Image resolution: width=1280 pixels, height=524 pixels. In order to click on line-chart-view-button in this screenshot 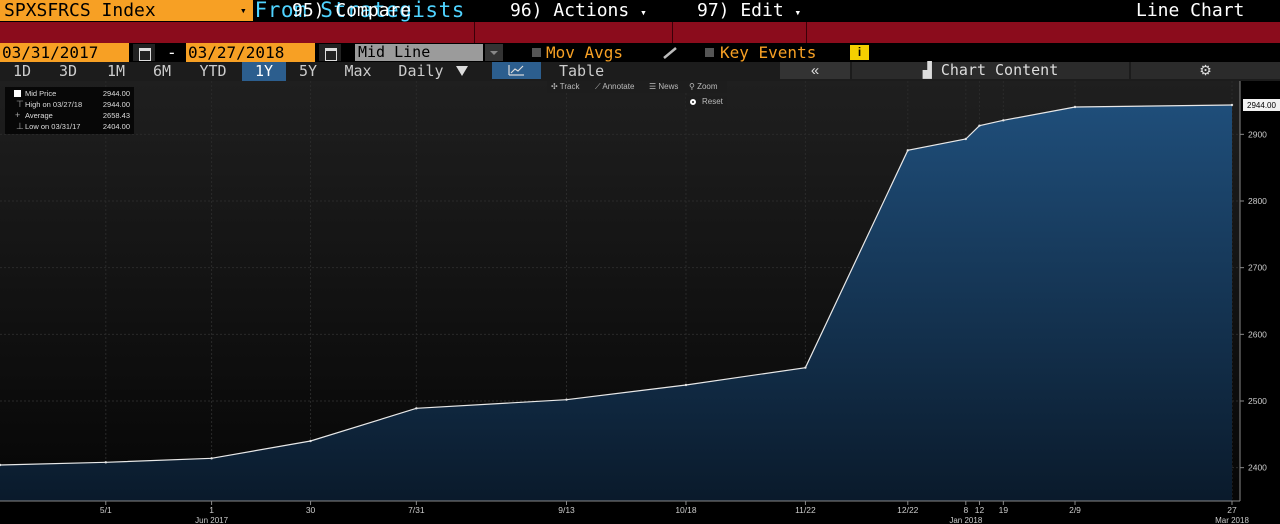, I will do `click(516, 70)`.